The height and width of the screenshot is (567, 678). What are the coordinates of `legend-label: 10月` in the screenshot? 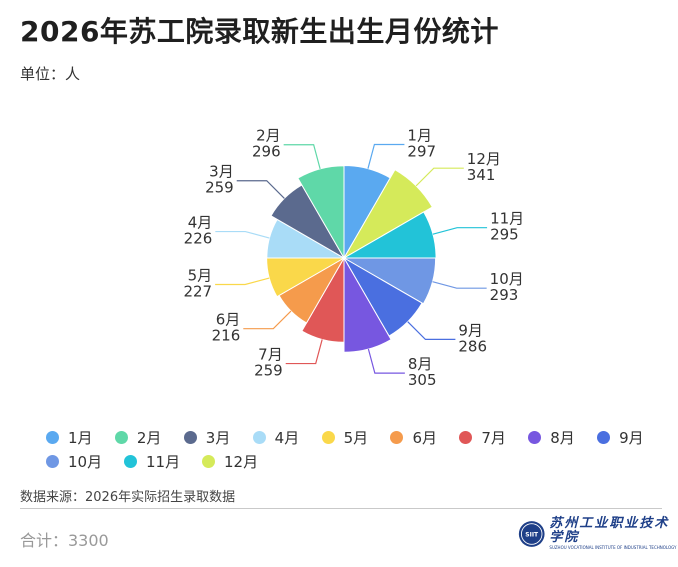 It's located at (85, 461).